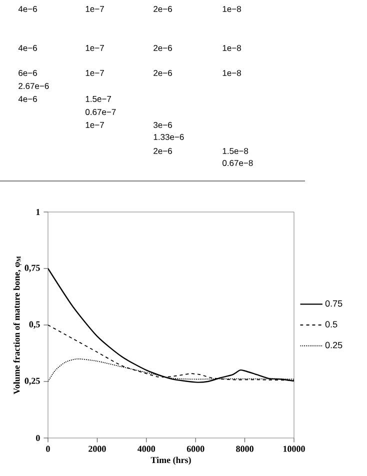  What do you see at coordinates (17, 325) in the screenshot?
I see `y-axis-title: Volume fraction of mature bone, φ$_{M}$` at bounding box center [17, 325].